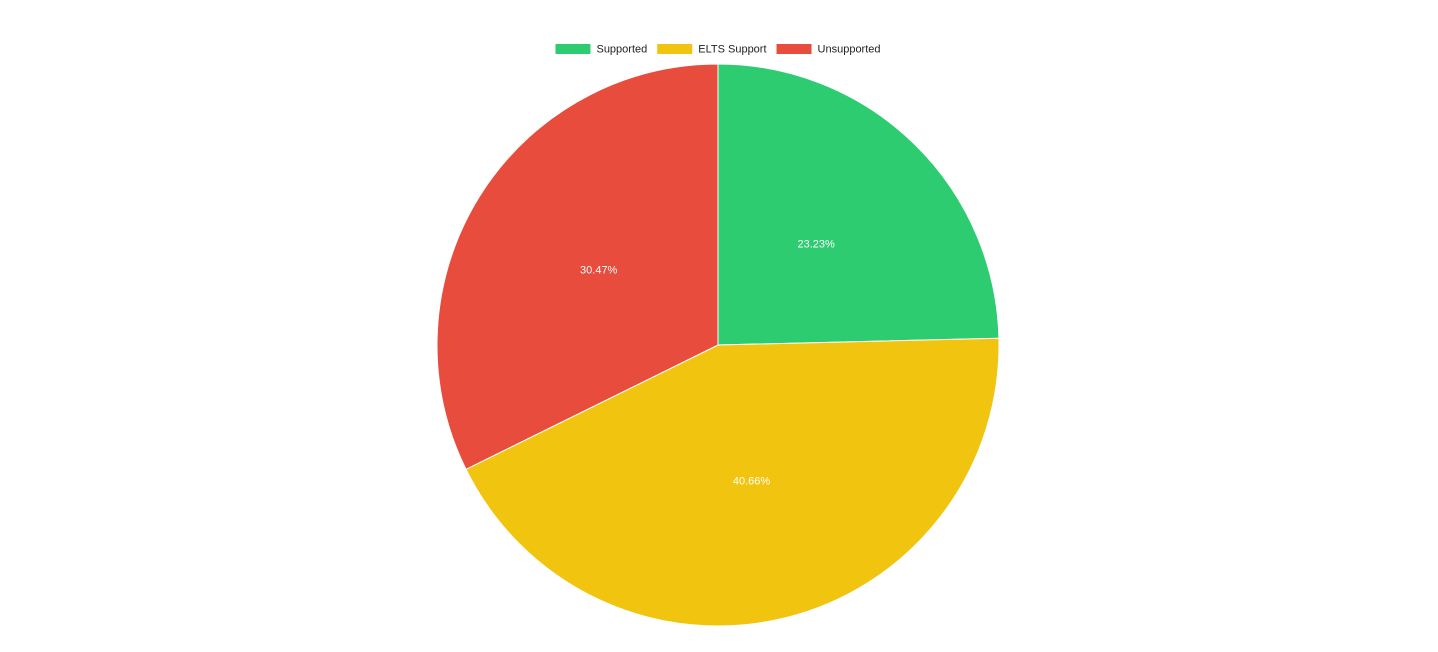  What do you see at coordinates (849, 49) in the screenshot?
I see `legend-label: Unsupported` at bounding box center [849, 49].